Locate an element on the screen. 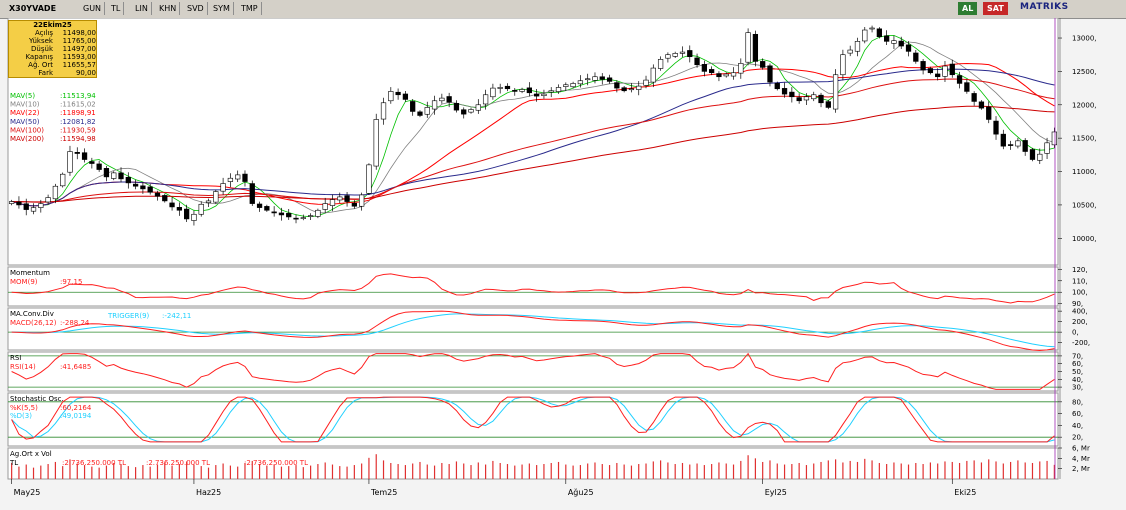 This screenshot has width=1126, height=510. panel-title: RSI is located at coordinates (15, 358).